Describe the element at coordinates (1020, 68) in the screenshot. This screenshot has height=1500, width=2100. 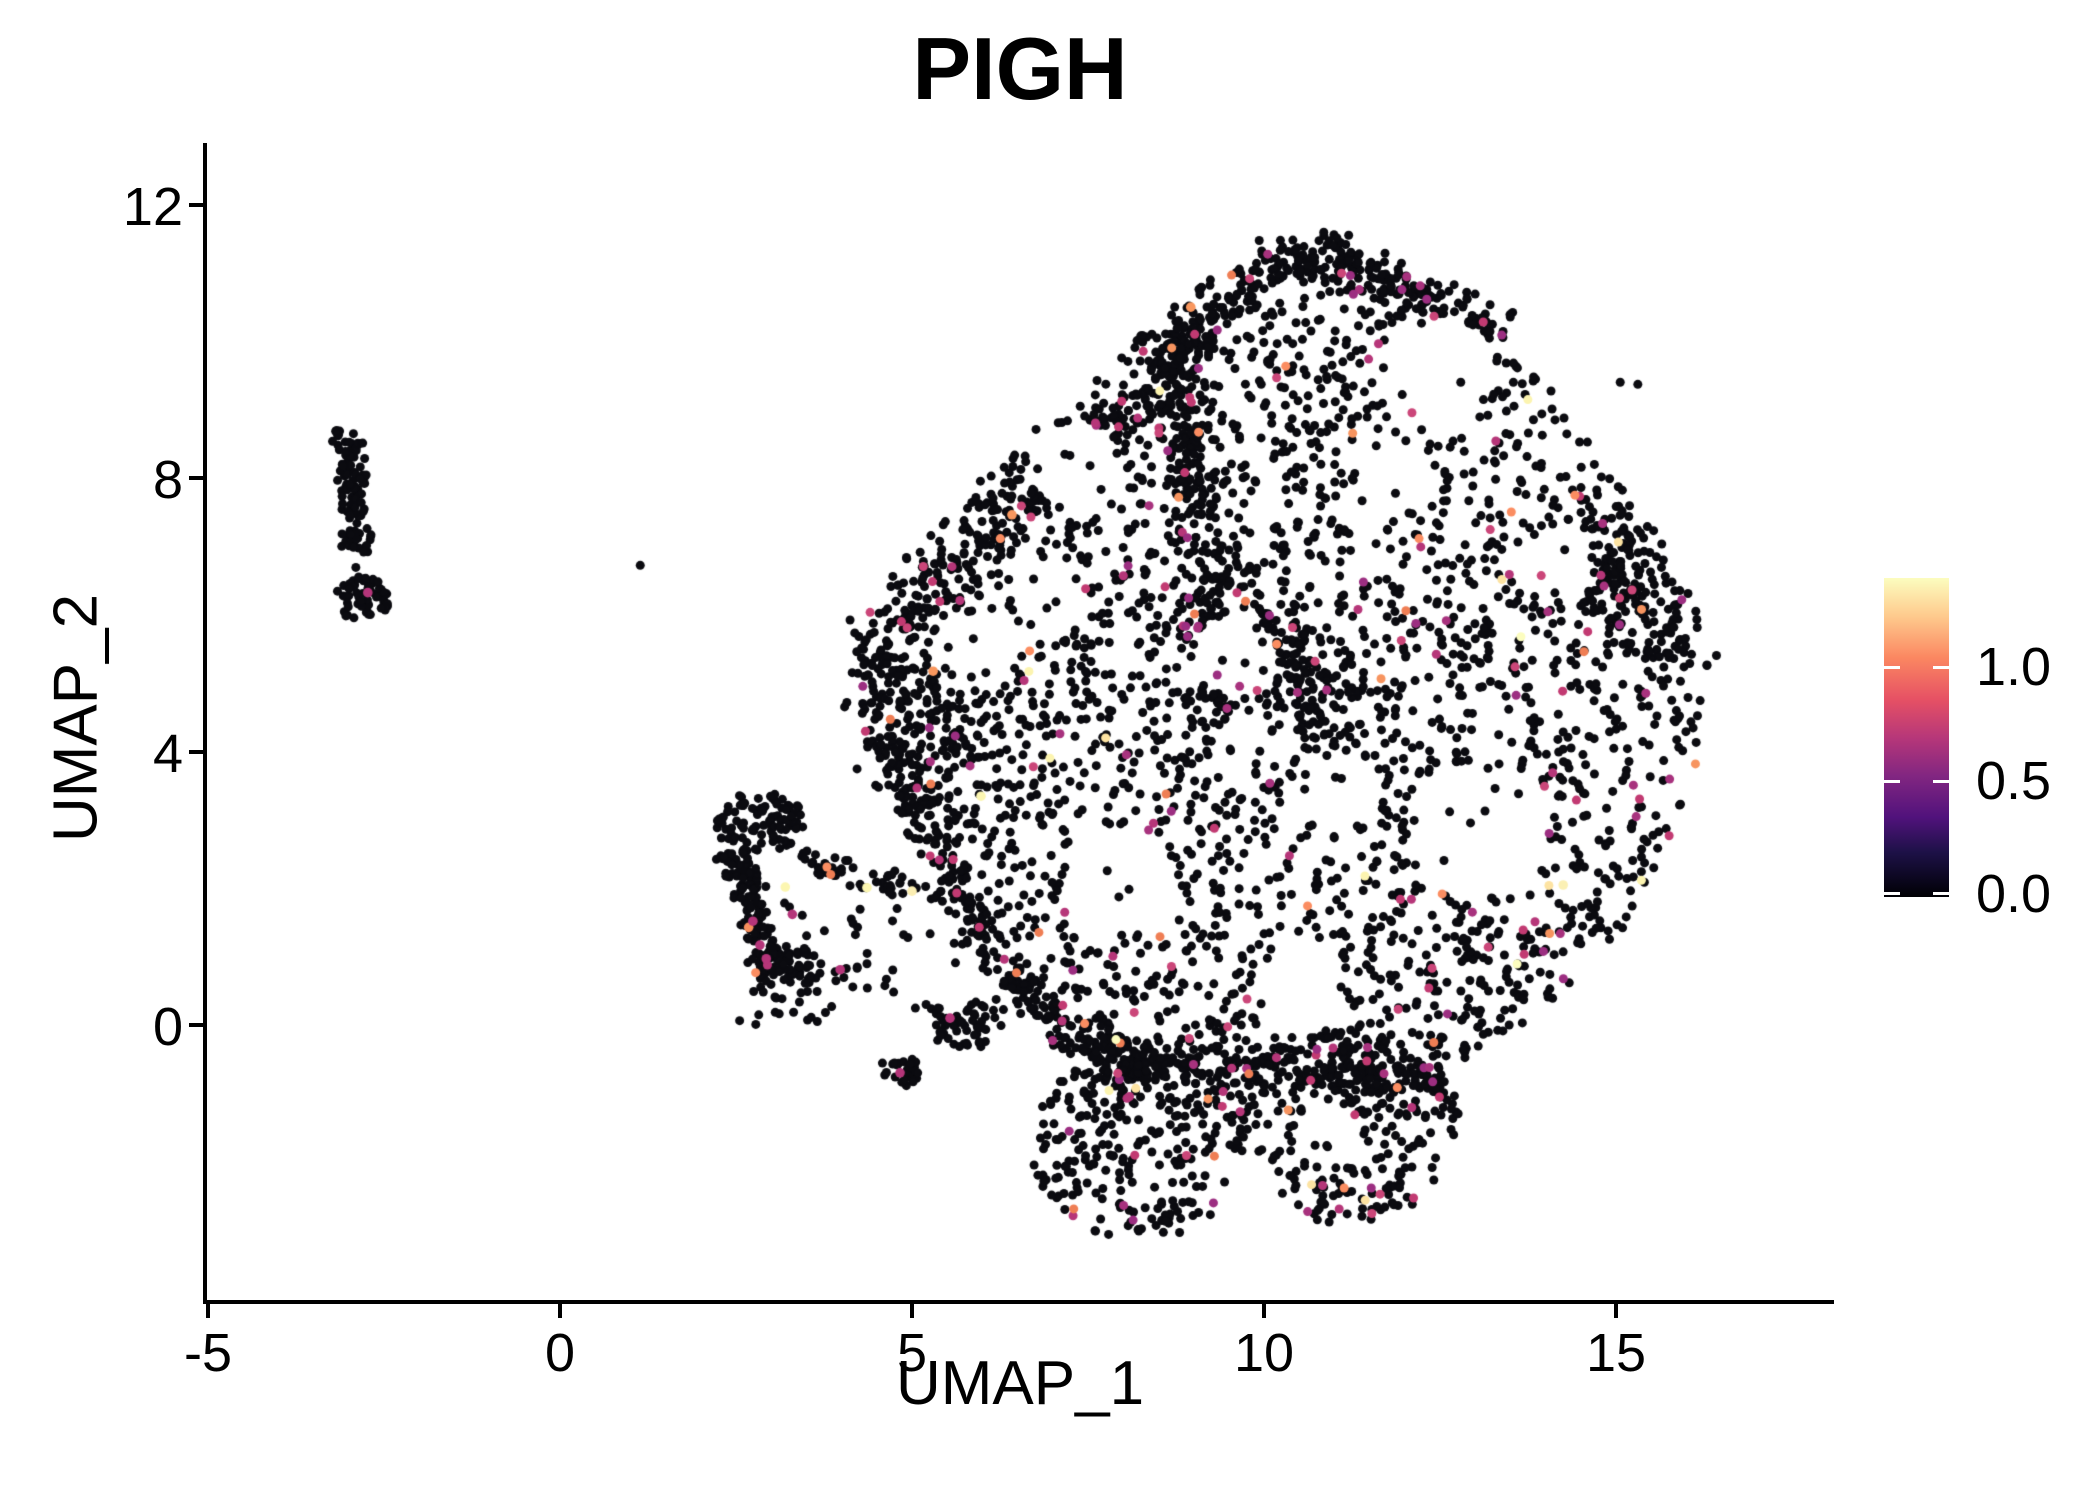
I see `page-title: PIGH` at that location.